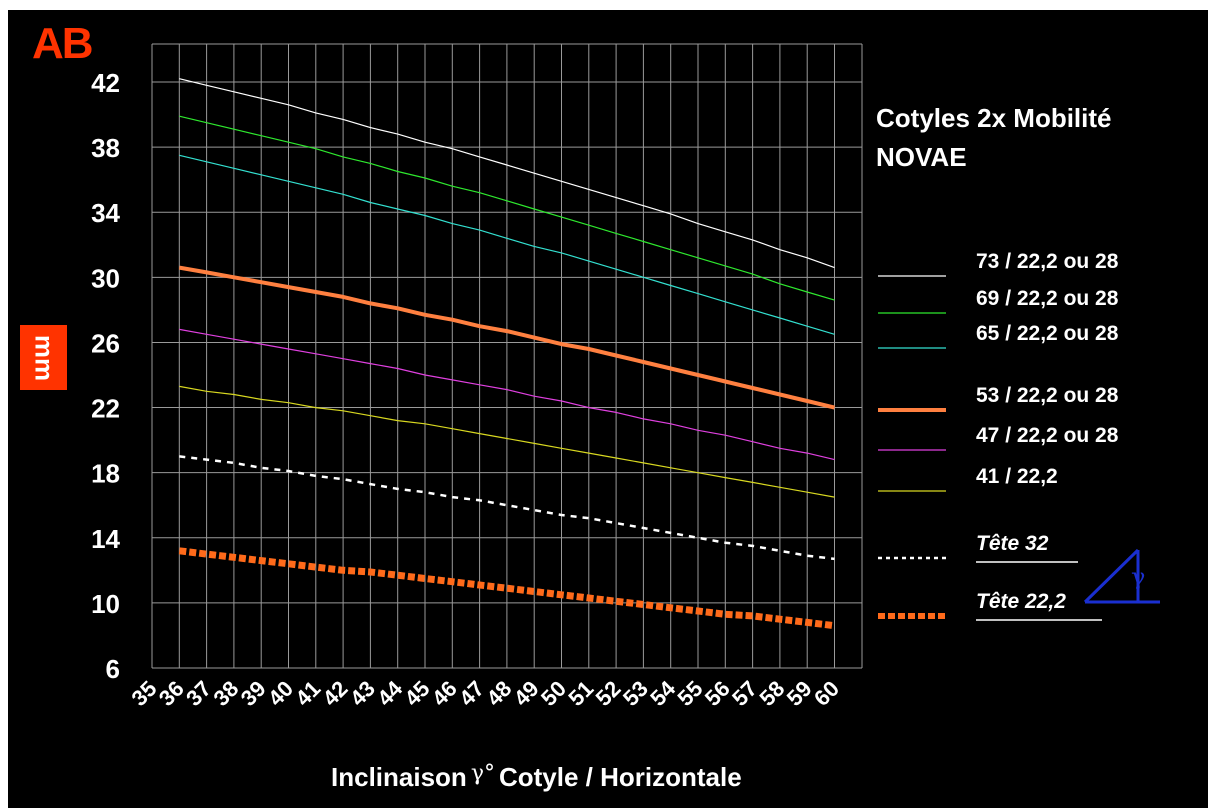 Image resolution: width=1208 pixels, height=808 pixels. Describe the element at coordinates (921, 157) in the screenshot. I see `chart-title-line-2: NOVAE` at that location.